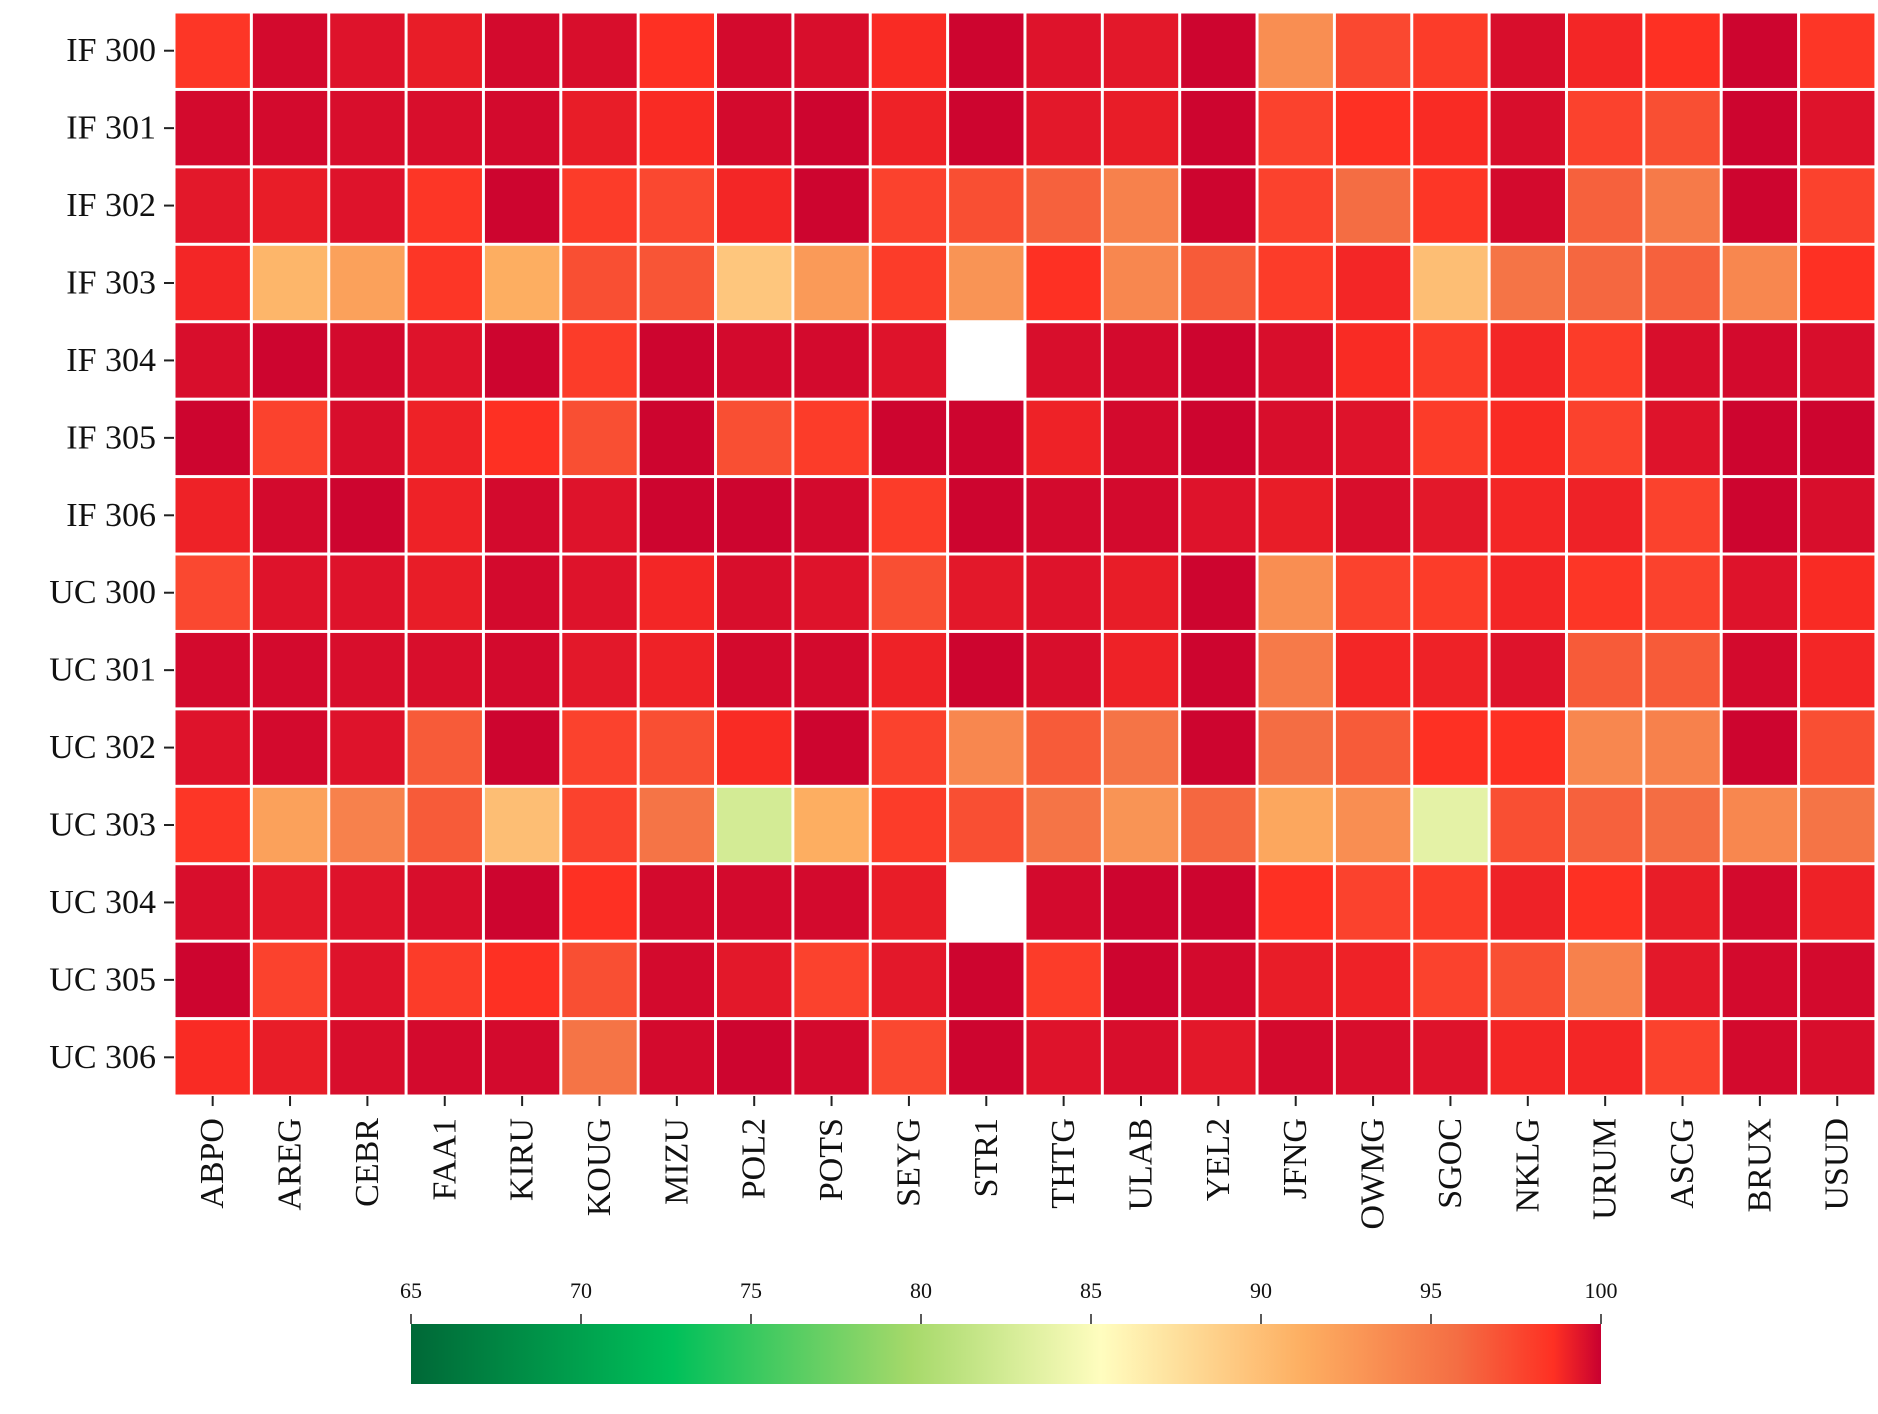 Image resolution: width=1878 pixels, height=1414 pixels. I want to click on column-label: POL2, so click(754, 1158).